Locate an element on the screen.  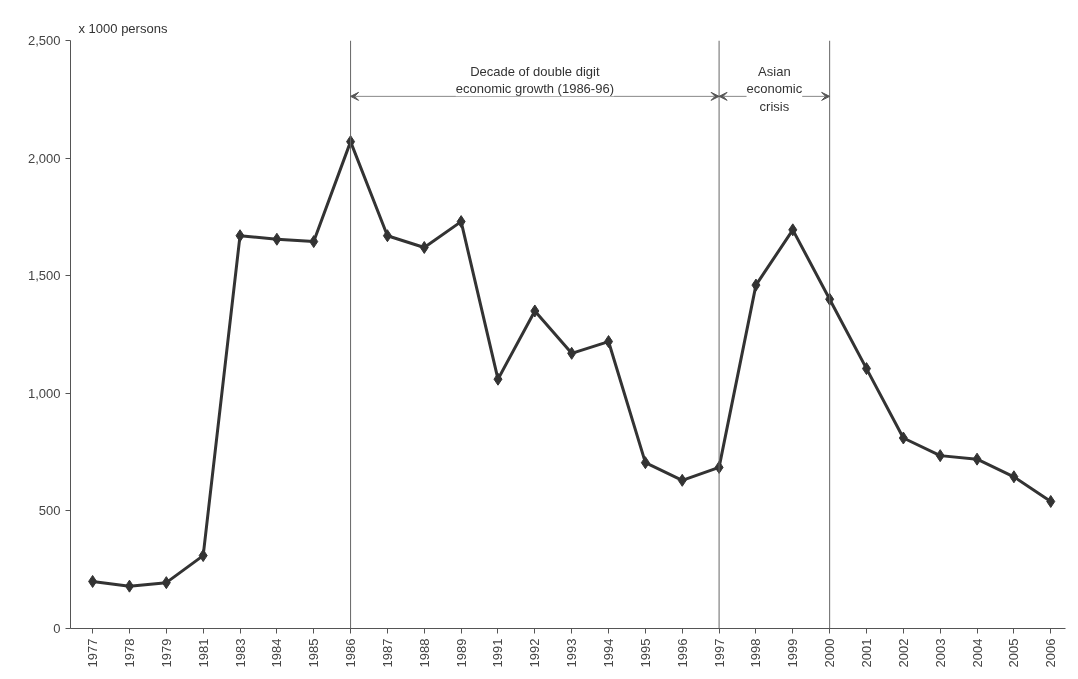
x-tick-label: 2000 is located at coordinates (830, 653).